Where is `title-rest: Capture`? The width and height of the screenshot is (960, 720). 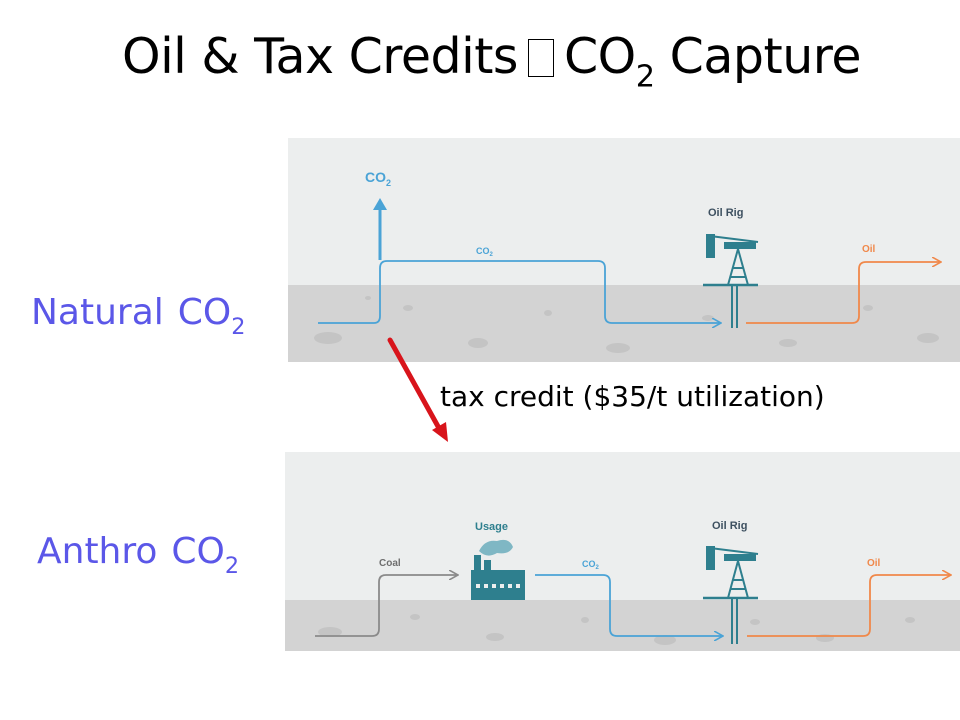 title-rest: Capture is located at coordinates (765, 56).